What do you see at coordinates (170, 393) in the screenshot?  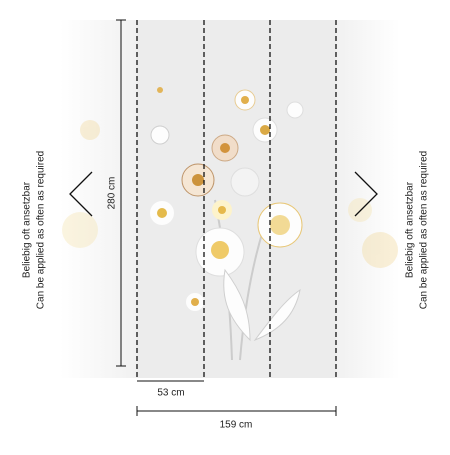 I see `panel-width-label: 53 cm` at bounding box center [170, 393].